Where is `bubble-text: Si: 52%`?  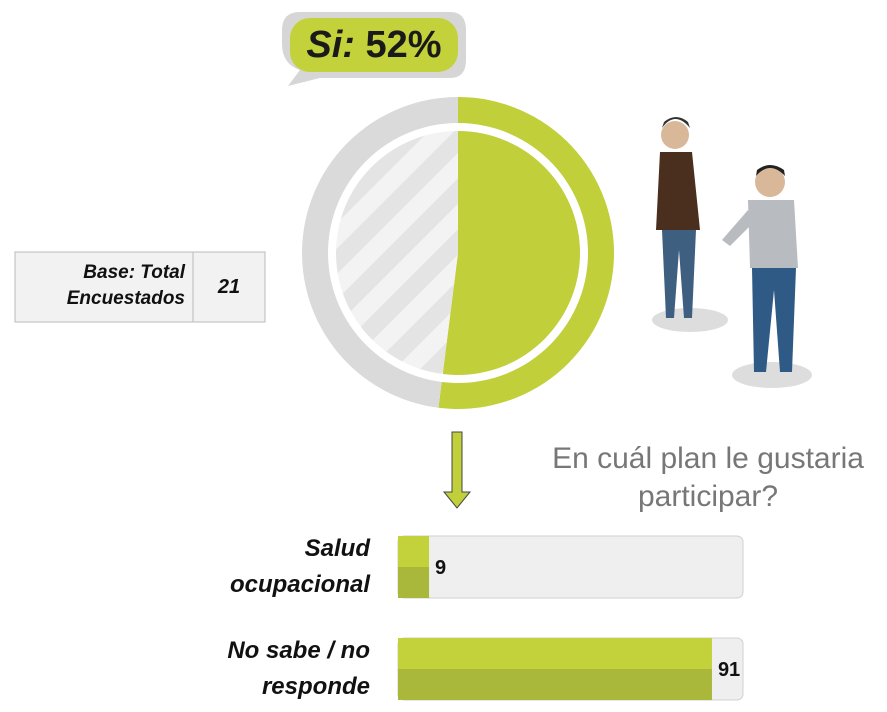
bubble-text: Si: 52% is located at coordinates (374, 45).